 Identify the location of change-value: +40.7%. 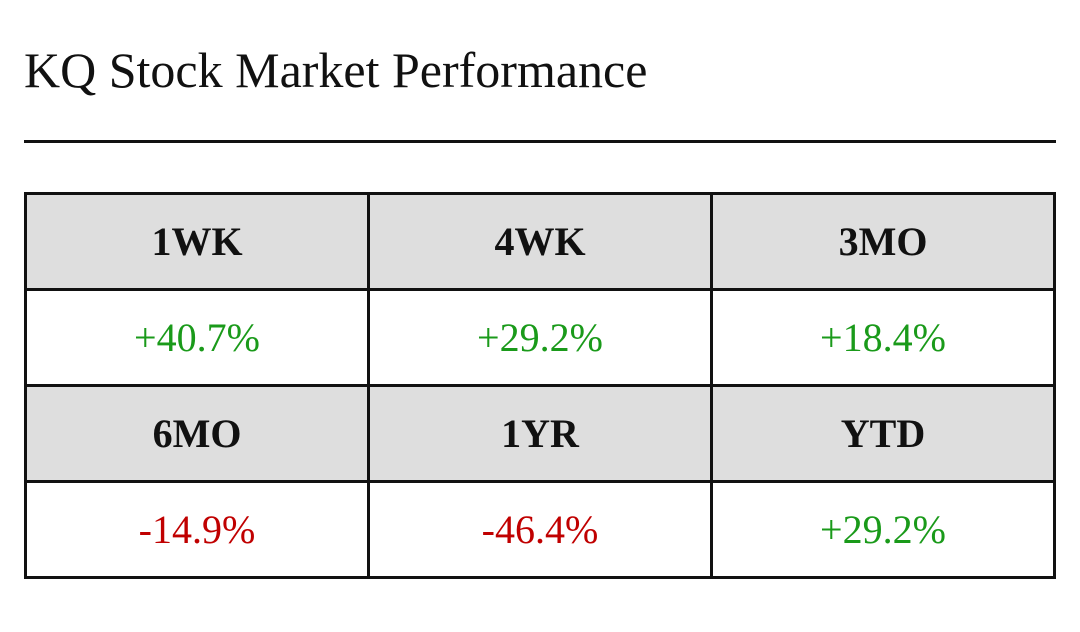
(197, 337).